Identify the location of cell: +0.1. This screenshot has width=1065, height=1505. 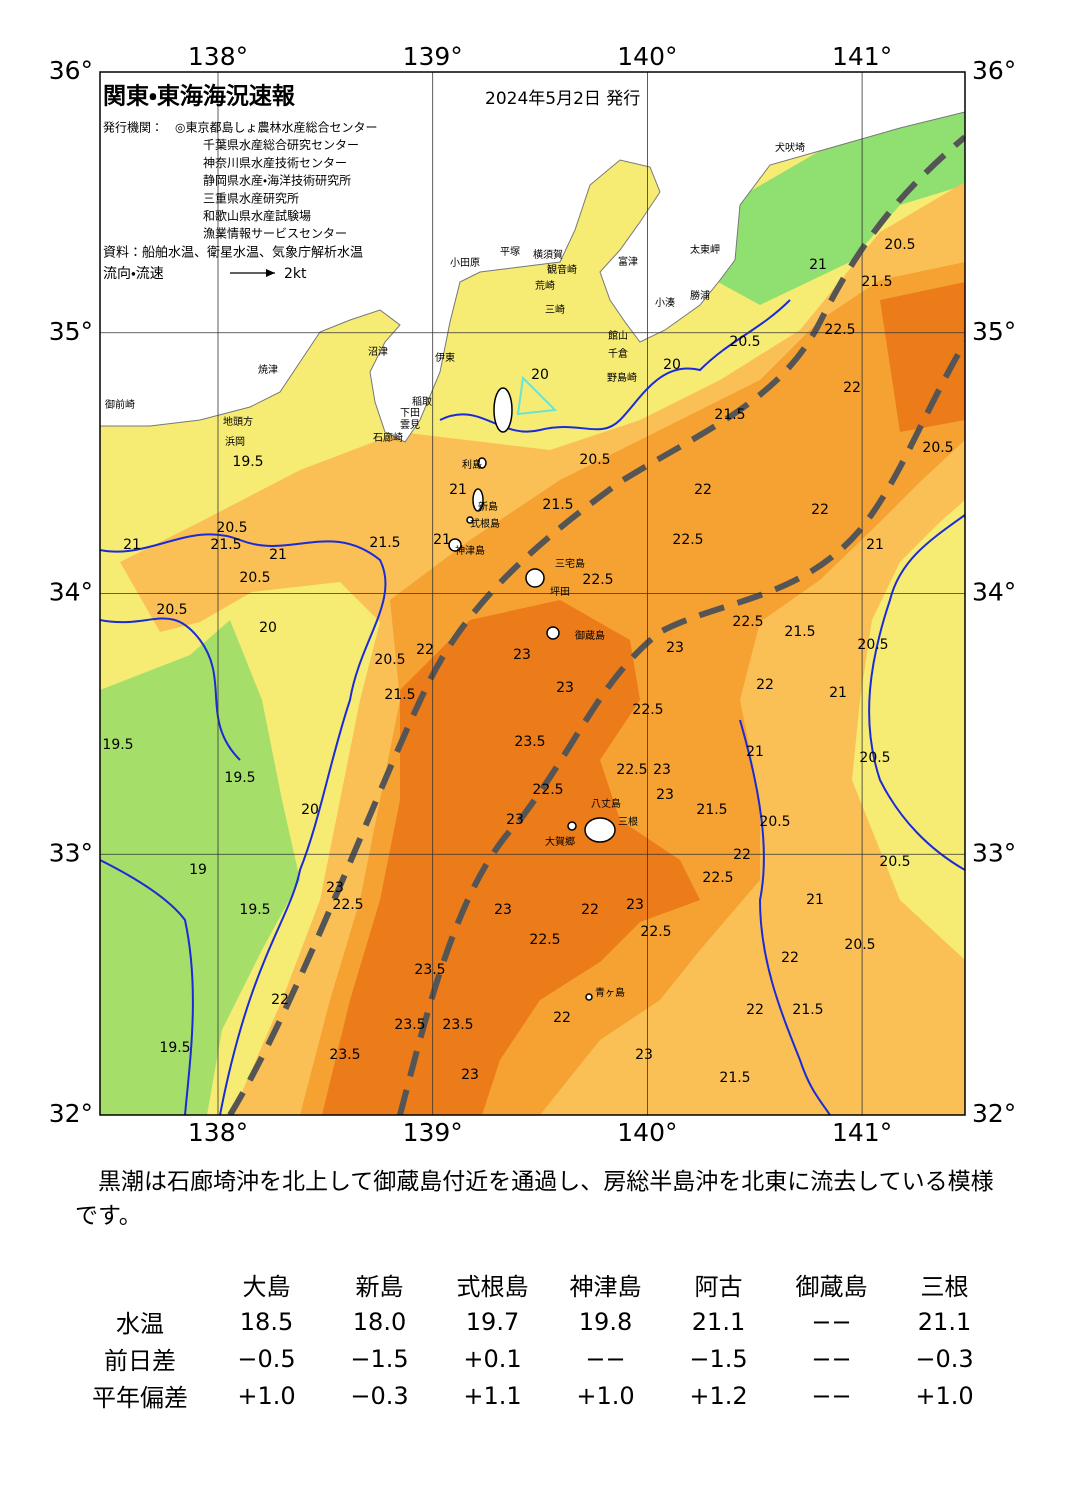
(492, 1358).